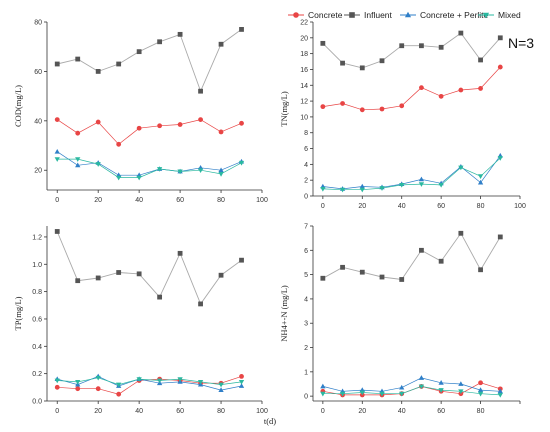 Image resolution: width=550 pixels, height=432 pixels. Describe the element at coordinates (306, 227) in the screenshot. I see `y-tick-label: 7` at that location.